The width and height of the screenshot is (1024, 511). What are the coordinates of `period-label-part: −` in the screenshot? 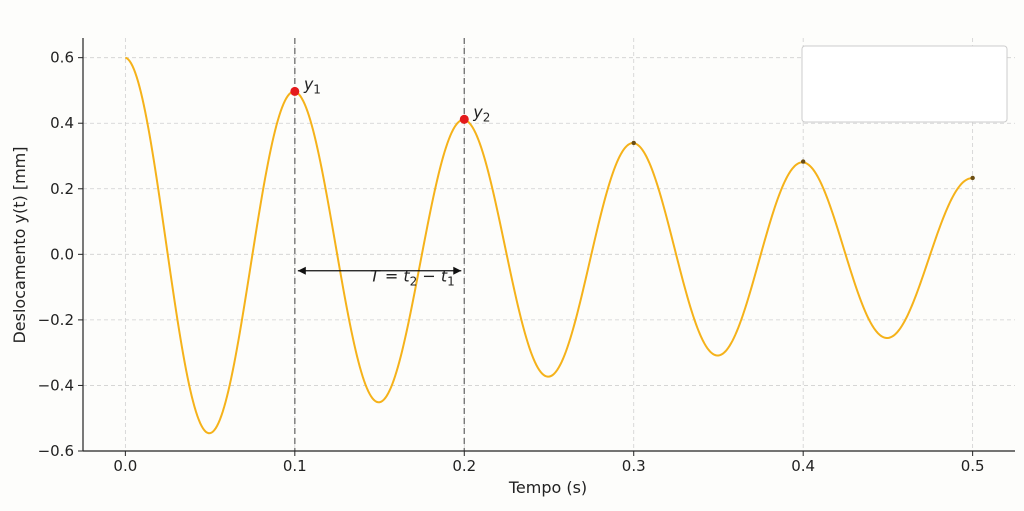 It's located at (429, 276).